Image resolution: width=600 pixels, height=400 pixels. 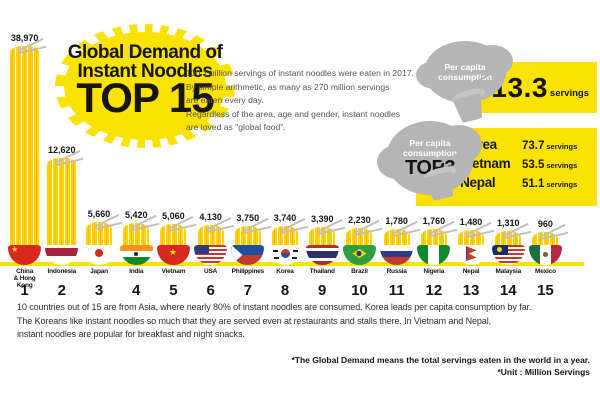 What do you see at coordinates (173, 271) in the screenshot?
I see `country-name: Vietnam` at bounding box center [173, 271].